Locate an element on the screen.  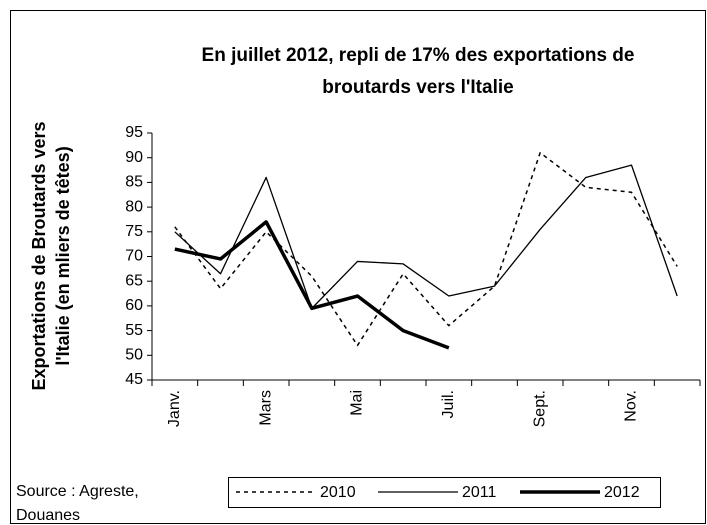
y-axis-label: Exportations de Broutards vers is located at coordinates (39, 255).